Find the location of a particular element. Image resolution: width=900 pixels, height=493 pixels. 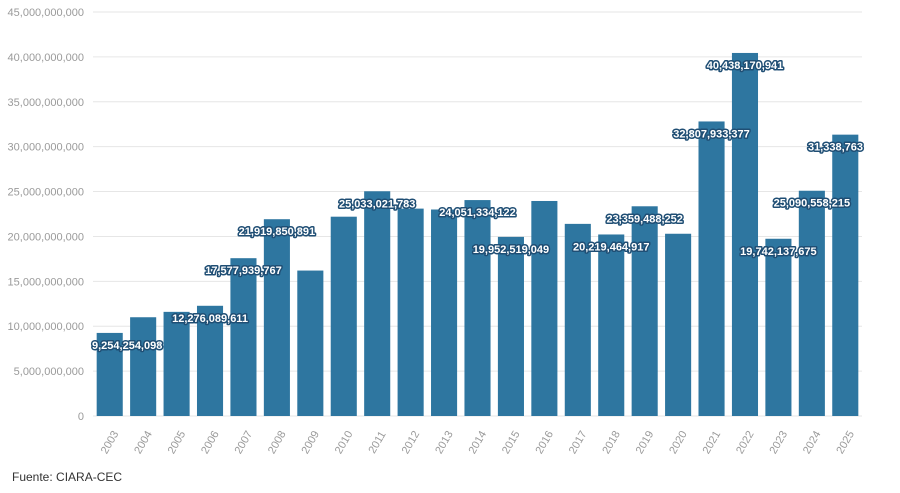

source-note: Fuente: CIARA-CEC is located at coordinates (67, 477).